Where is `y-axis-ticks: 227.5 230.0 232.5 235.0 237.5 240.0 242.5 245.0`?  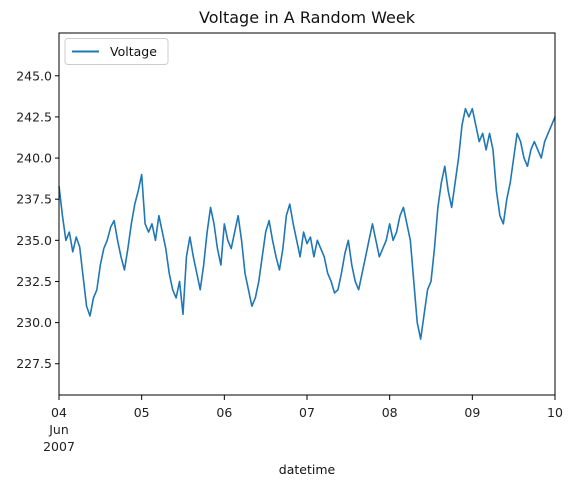
y-axis-ticks: 227.5 230.0 232.5 235.0 237.5 240.0 242.5 245.0 is located at coordinates (37, 219).